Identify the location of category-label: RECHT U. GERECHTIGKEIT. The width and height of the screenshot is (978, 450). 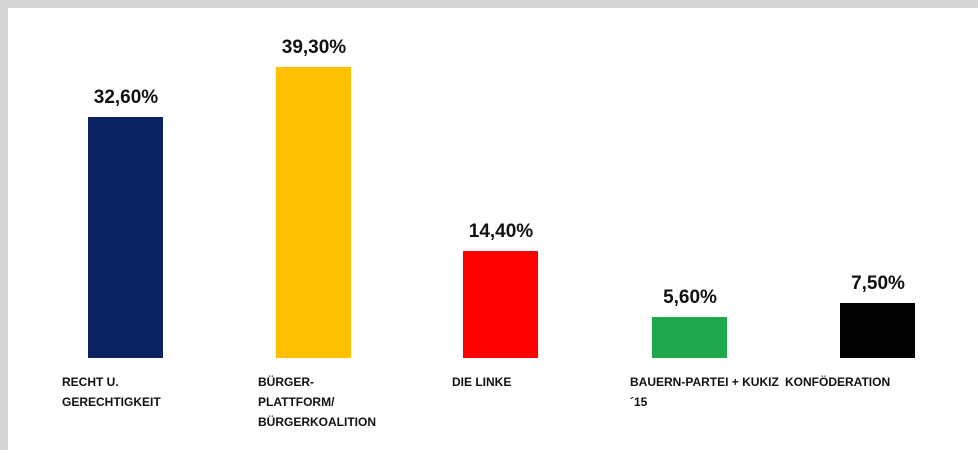
(111, 392).